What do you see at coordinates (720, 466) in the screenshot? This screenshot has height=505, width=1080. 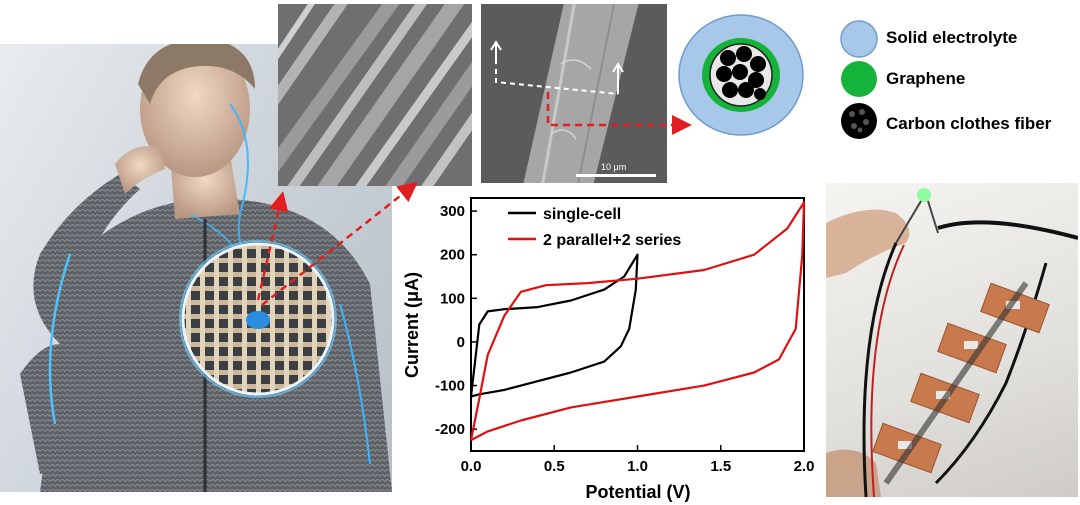 I see `x-tick-label: 1.5` at bounding box center [720, 466].